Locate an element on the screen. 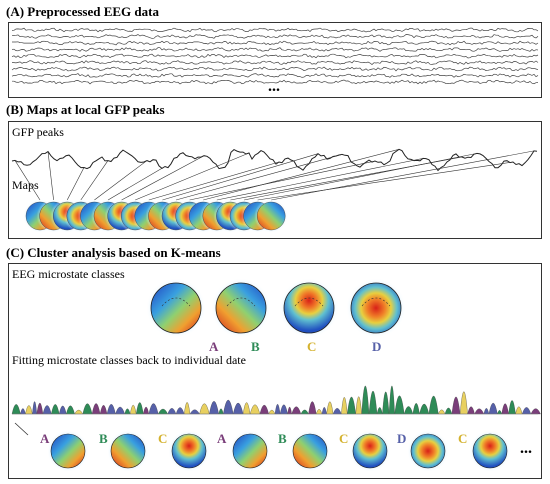  gfp-line is located at coordinates (274, 160).